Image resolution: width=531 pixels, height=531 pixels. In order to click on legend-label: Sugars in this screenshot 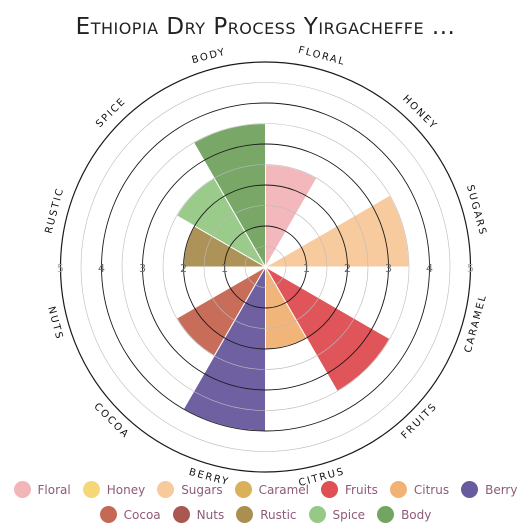, I will do `click(202, 489)`.